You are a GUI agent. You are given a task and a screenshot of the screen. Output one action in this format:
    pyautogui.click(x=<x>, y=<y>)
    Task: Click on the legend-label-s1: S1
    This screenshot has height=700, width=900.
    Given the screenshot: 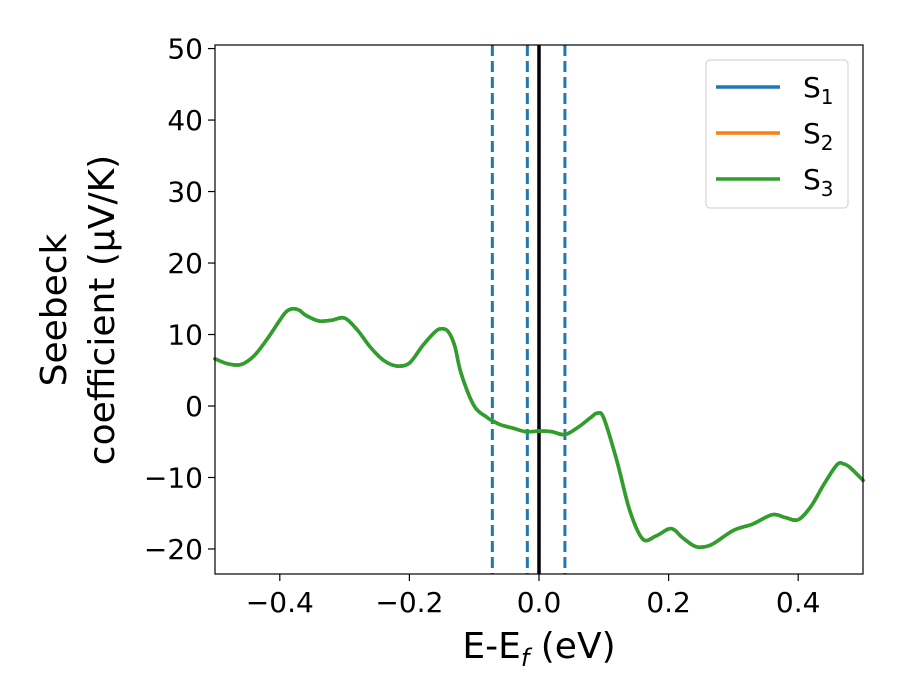 What is the action you would take?
    pyautogui.click(x=818, y=90)
    